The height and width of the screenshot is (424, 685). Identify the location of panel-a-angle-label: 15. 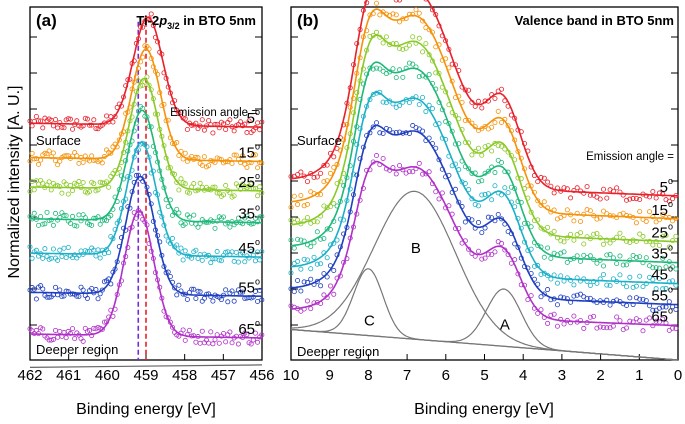
(246, 152).